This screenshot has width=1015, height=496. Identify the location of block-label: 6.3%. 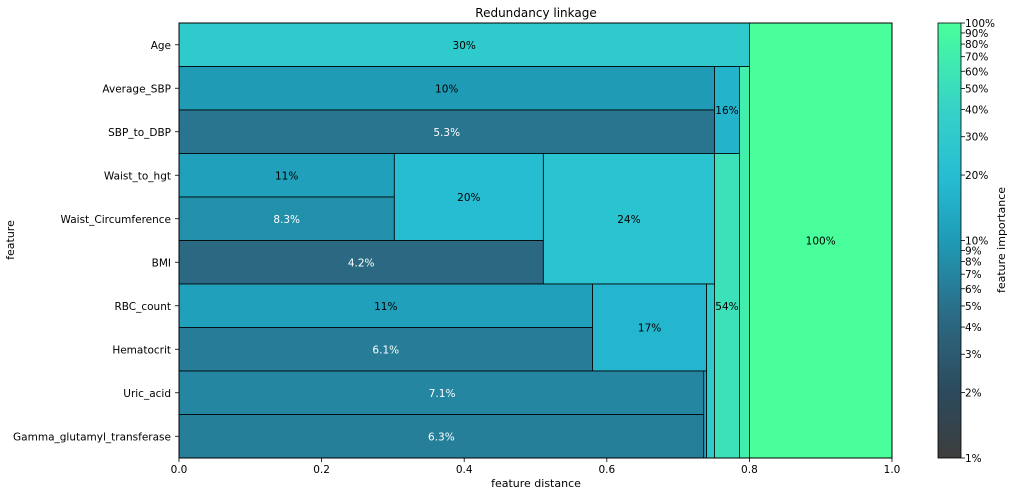
(441, 437).